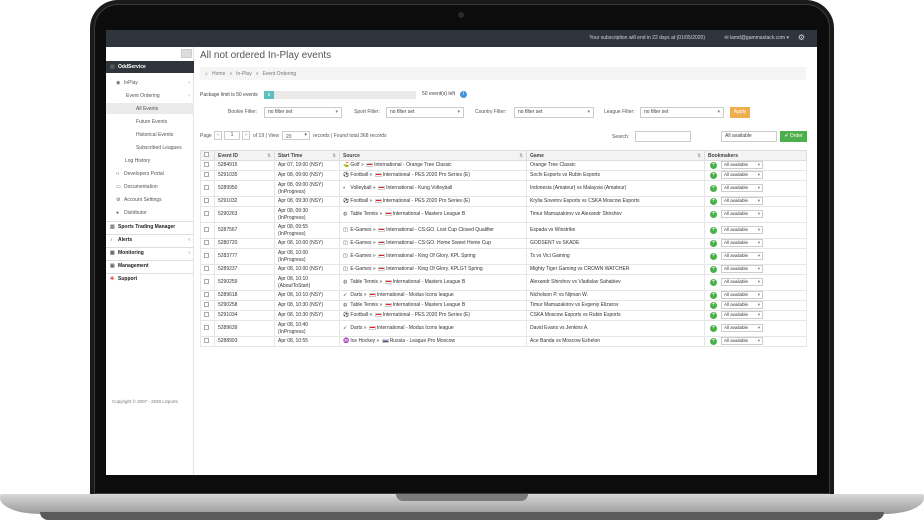 This screenshot has width=924, height=526. Describe the element at coordinates (588, 112) in the screenshot. I see `chevron-down-icon: ▾` at that location.